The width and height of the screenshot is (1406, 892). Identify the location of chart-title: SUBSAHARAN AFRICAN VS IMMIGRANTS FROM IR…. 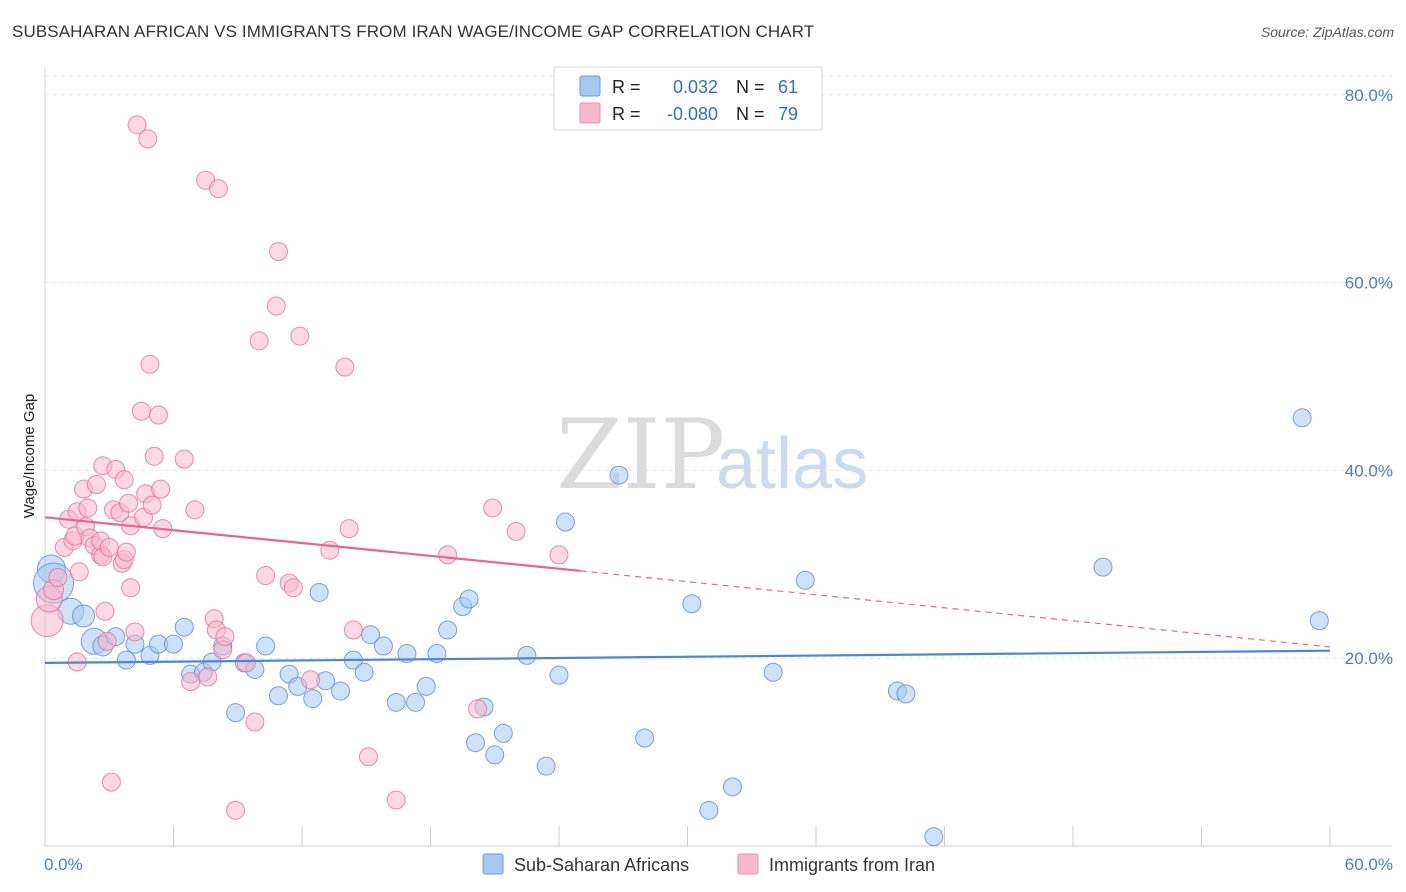
(413, 31).